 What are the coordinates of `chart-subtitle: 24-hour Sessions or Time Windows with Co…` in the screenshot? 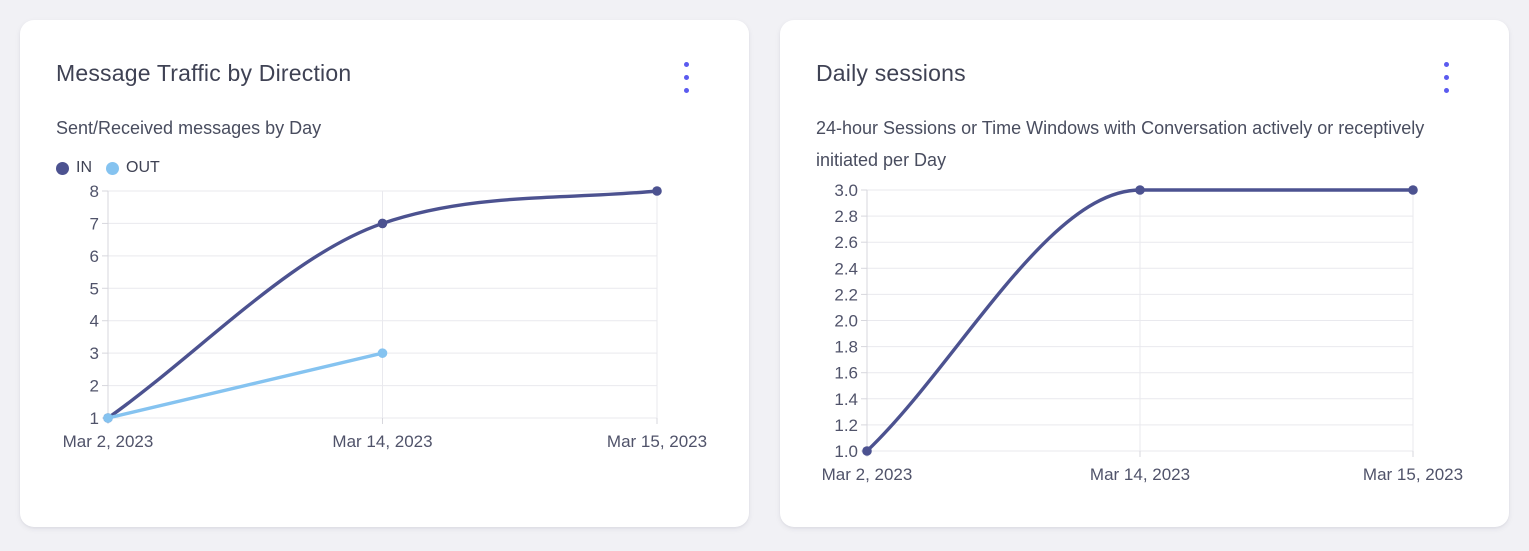 It's located at (1120, 144).